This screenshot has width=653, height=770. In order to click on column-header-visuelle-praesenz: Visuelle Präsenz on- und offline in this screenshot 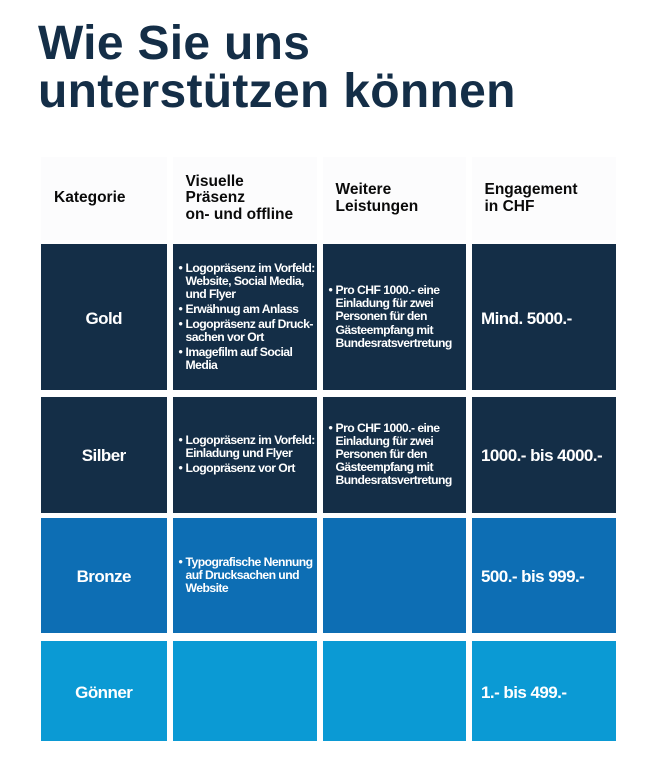, I will do `click(244, 198)`.